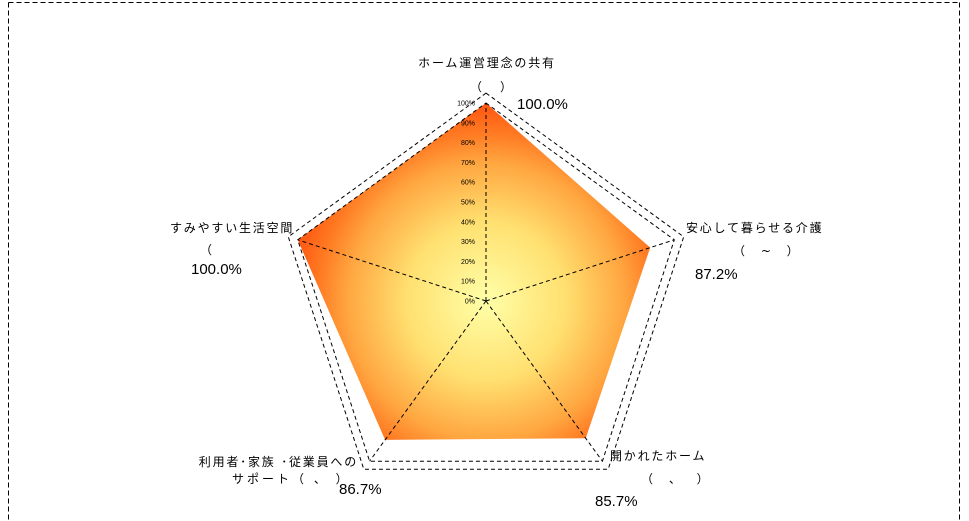 The height and width of the screenshot is (521, 969). I want to click on tick-label: 80%, so click(468, 143).